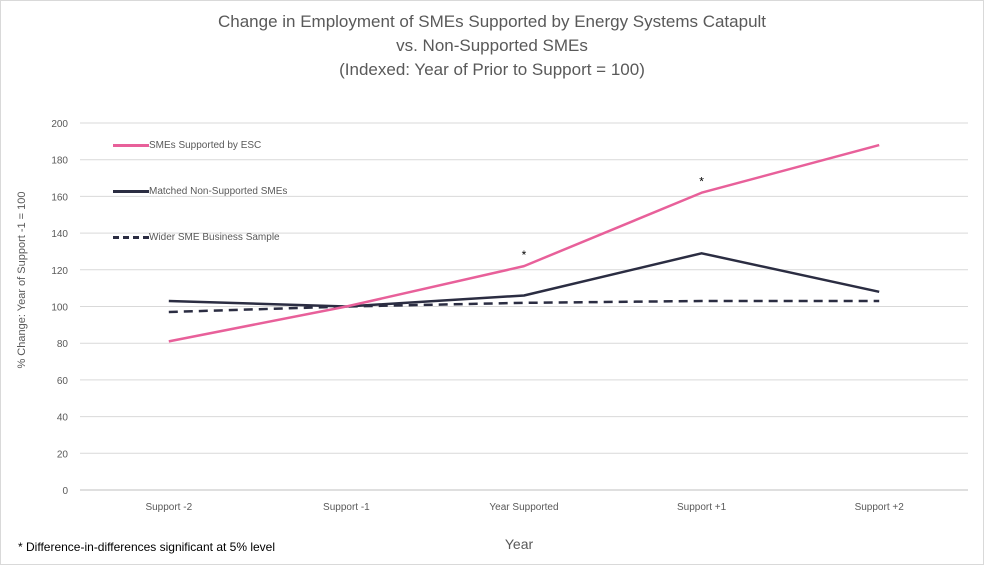  What do you see at coordinates (346, 507) in the screenshot?
I see `x-tick-label-1: Support -1` at bounding box center [346, 507].